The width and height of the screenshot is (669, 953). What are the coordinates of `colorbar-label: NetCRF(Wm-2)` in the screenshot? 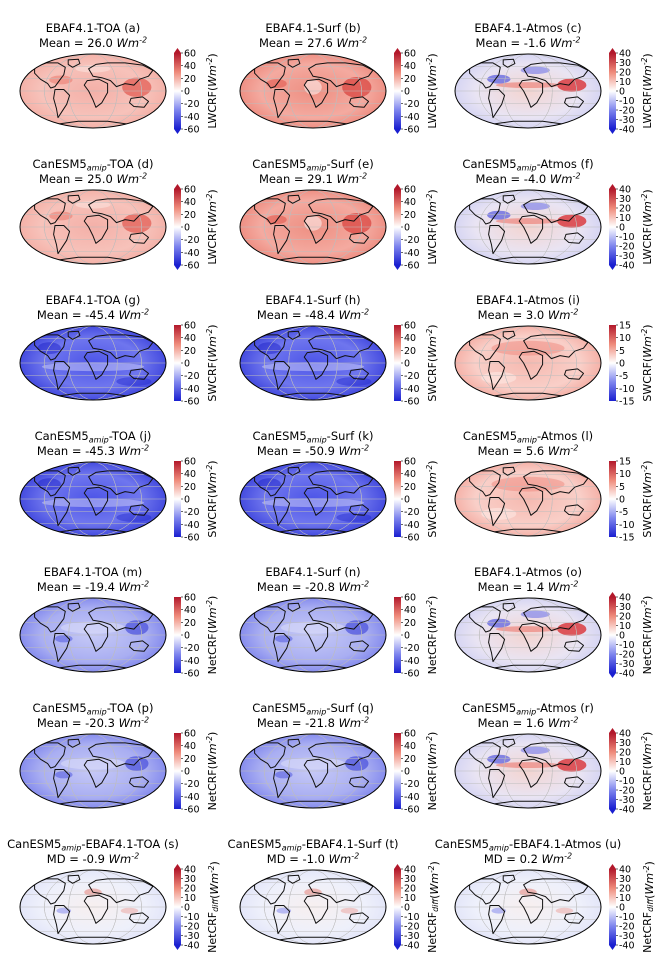 It's located at (432, 771).